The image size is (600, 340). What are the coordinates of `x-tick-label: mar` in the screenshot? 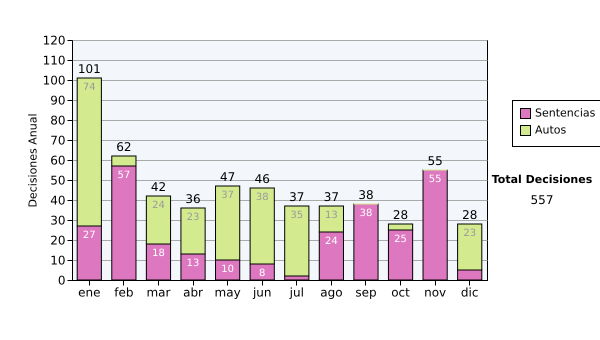 It's located at (158, 293).